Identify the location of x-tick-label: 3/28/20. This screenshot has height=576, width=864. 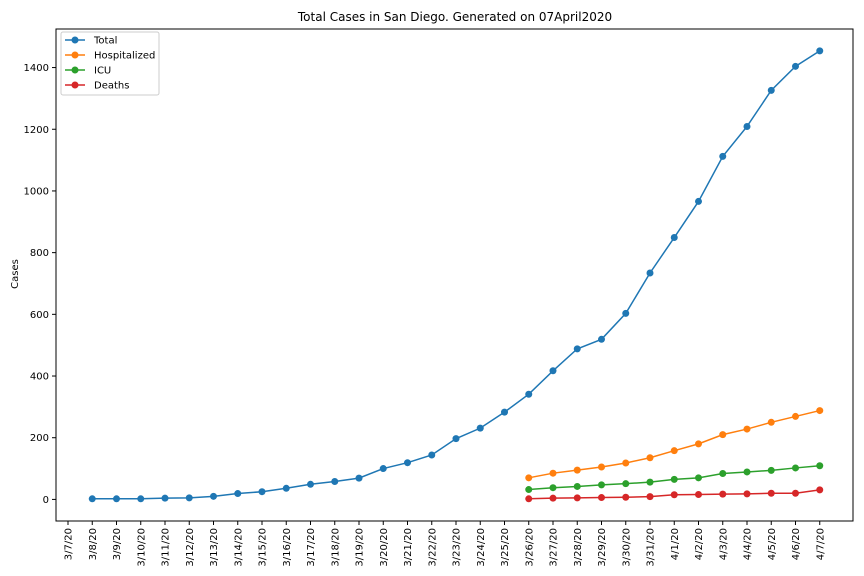
(578, 547).